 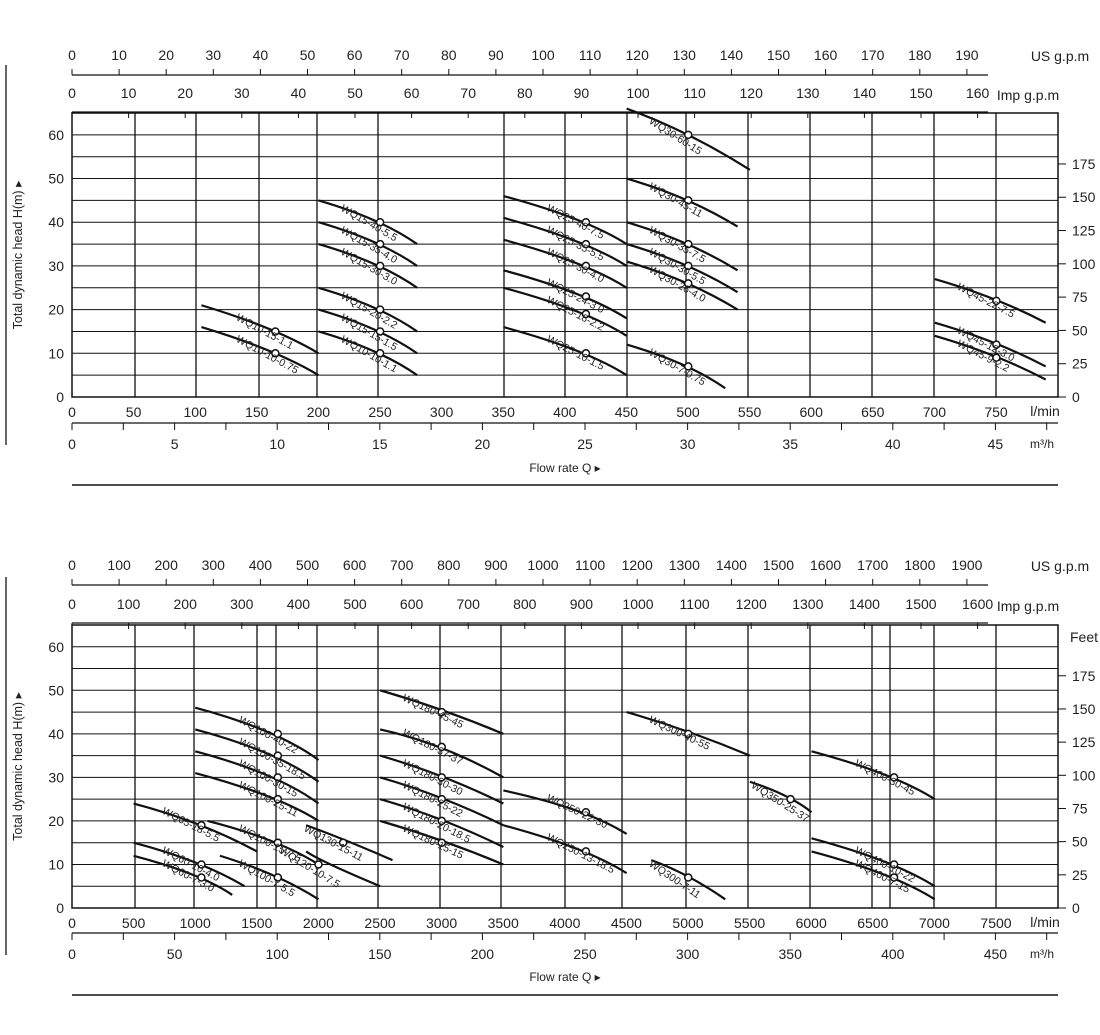 What do you see at coordinates (873, 412) in the screenshot?
I see `c0-bottom-axis-1-label: 650` at bounding box center [873, 412].